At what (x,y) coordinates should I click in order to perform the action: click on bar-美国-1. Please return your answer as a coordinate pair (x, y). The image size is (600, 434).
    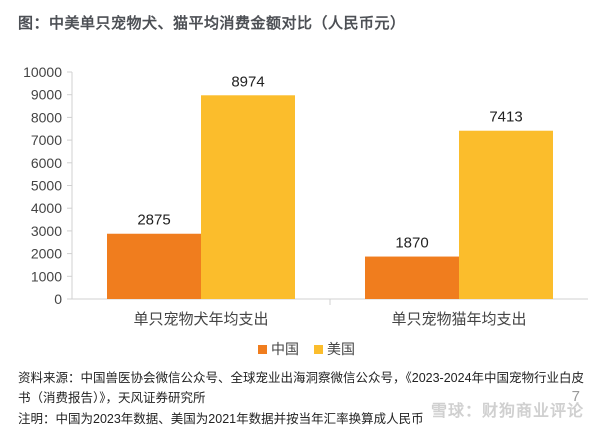
    Looking at the image, I should click on (506, 214).